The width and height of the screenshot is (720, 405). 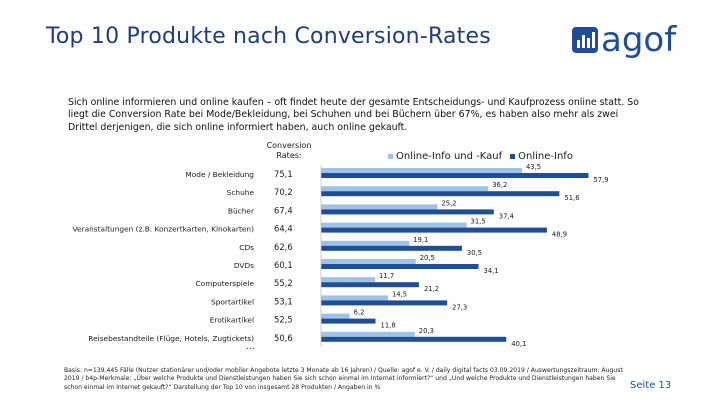 I want to click on data-label: 37,4, so click(x=506, y=216).